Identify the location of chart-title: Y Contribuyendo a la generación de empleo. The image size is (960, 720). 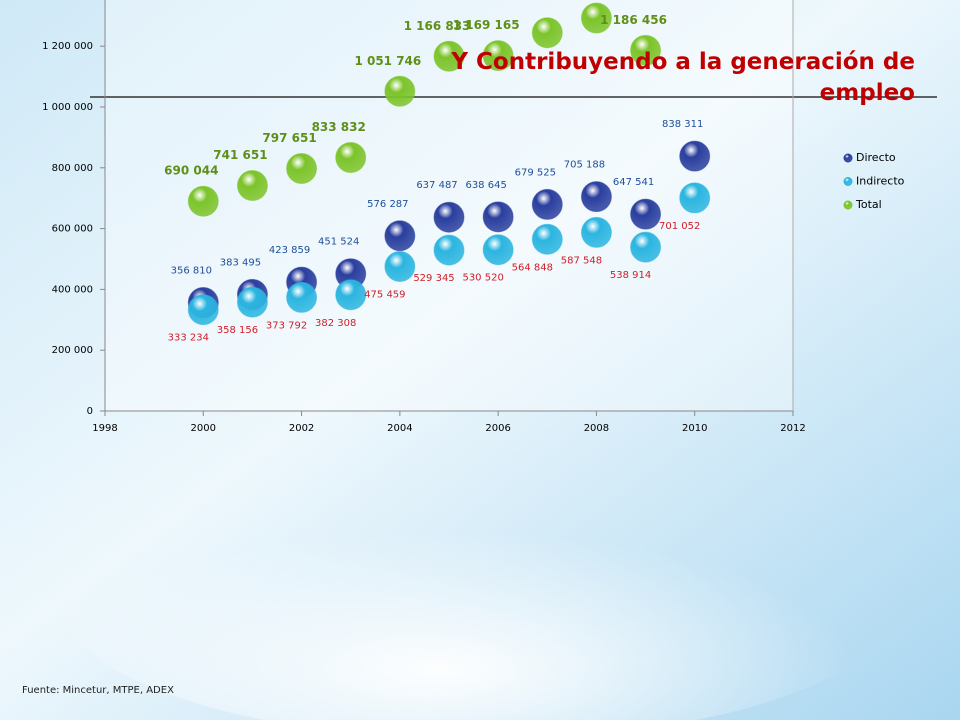
(682, 77).